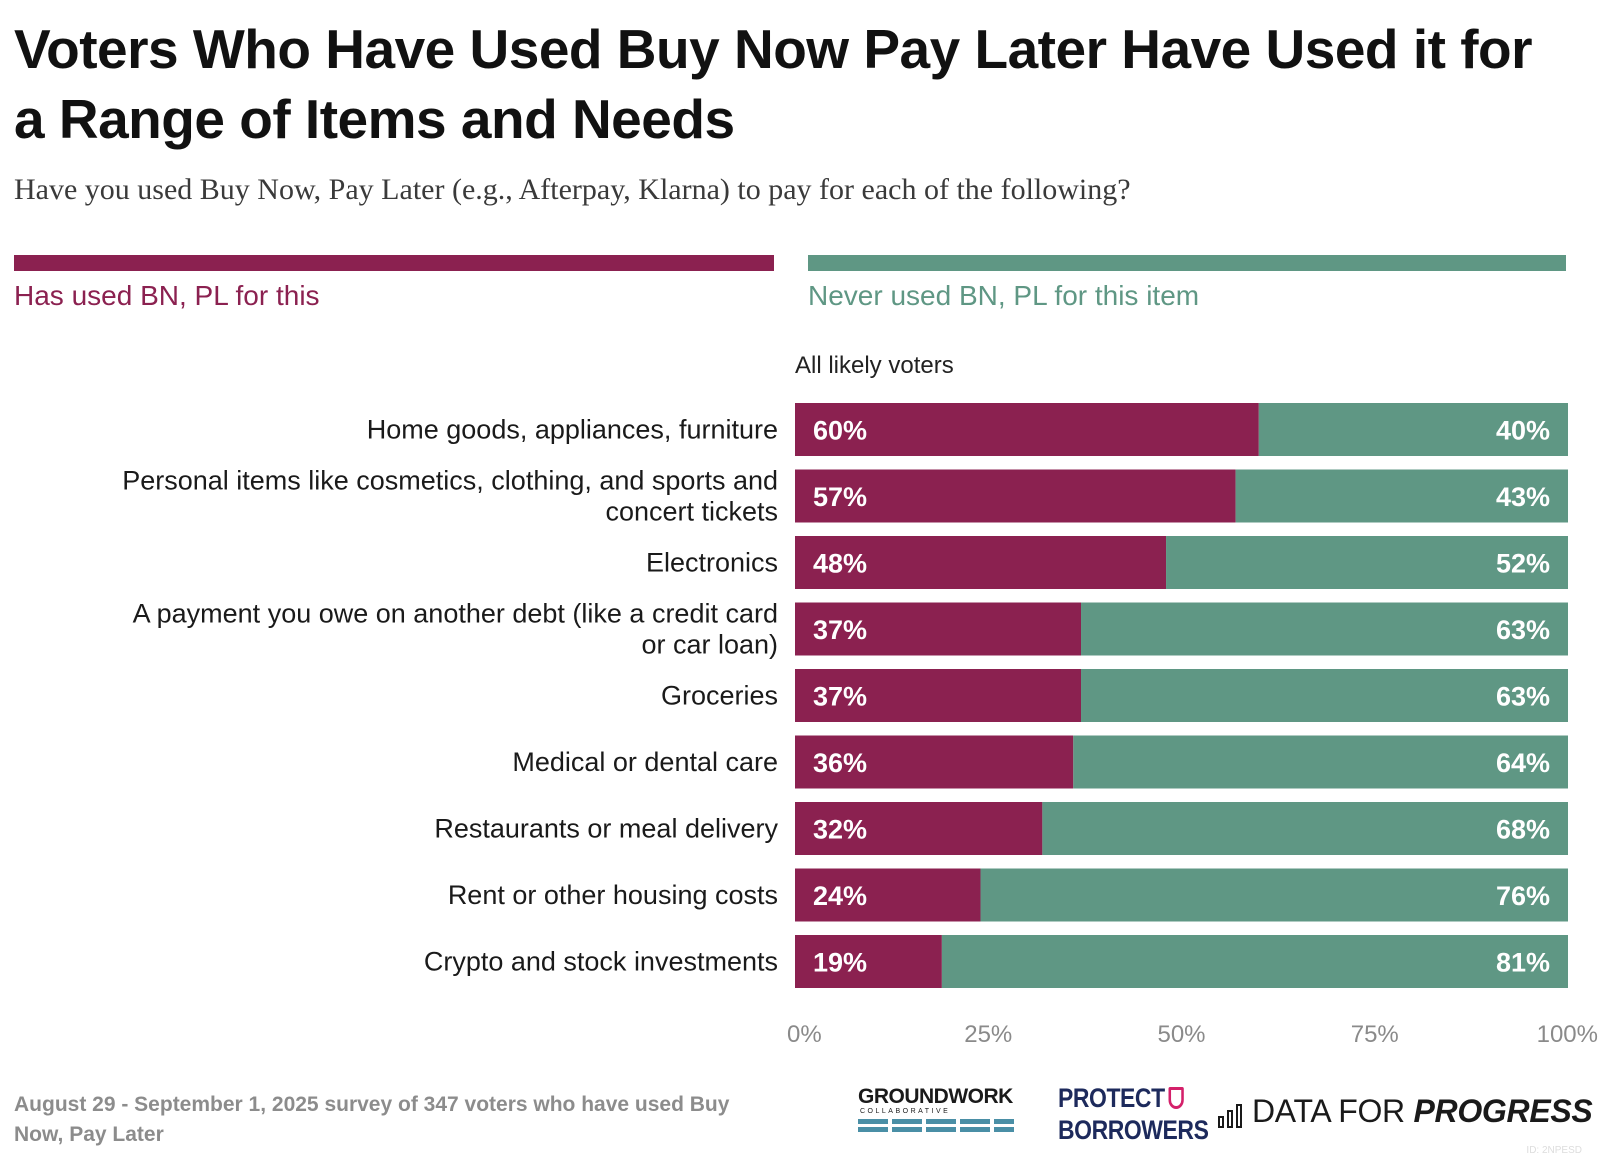  What do you see at coordinates (840, 963) in the screenshot?
I see `value-label-used: 19%` at bounding box center [840, 963].